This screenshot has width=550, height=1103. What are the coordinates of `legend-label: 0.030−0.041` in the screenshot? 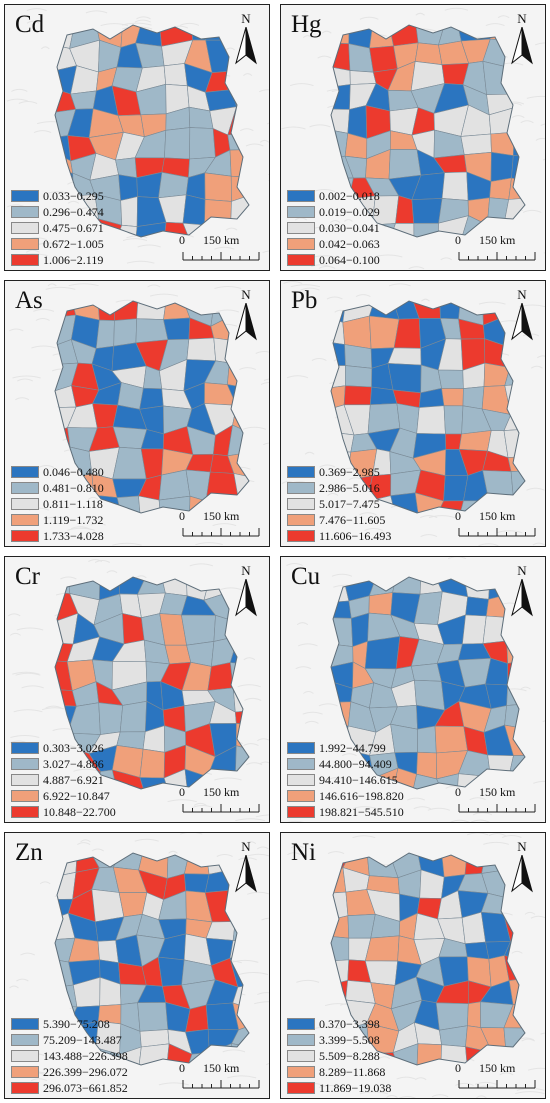 It's located at (349, 228).